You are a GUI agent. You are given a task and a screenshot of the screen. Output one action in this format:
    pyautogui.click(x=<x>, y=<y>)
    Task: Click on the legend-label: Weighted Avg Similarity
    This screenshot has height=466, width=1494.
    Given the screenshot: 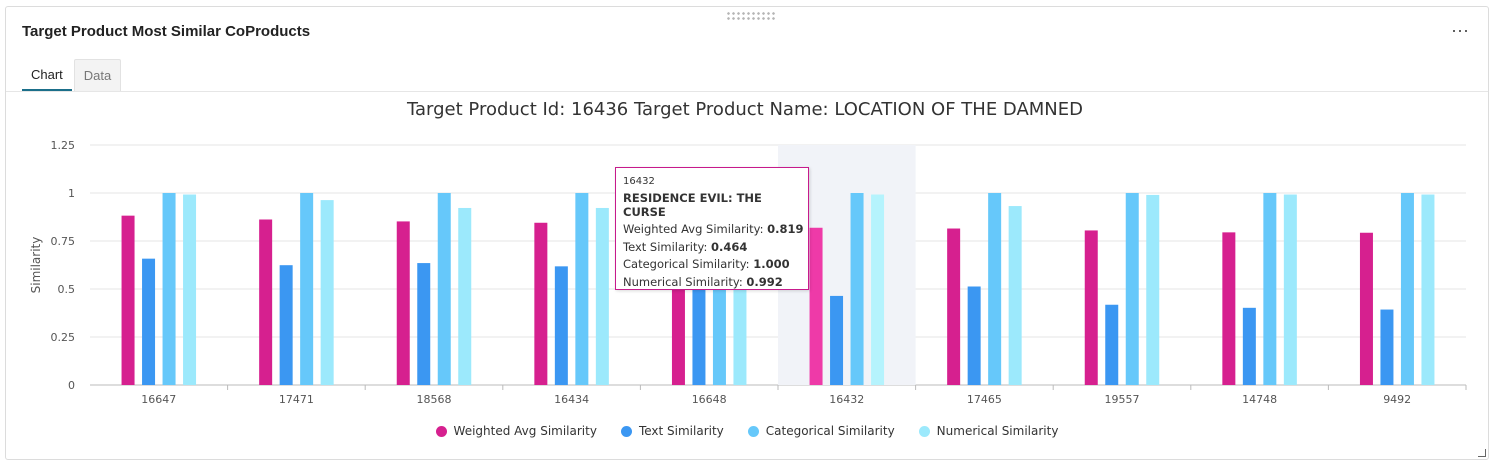 What is the action you would take?
    pyautogui.click(x=525, y=431)
    